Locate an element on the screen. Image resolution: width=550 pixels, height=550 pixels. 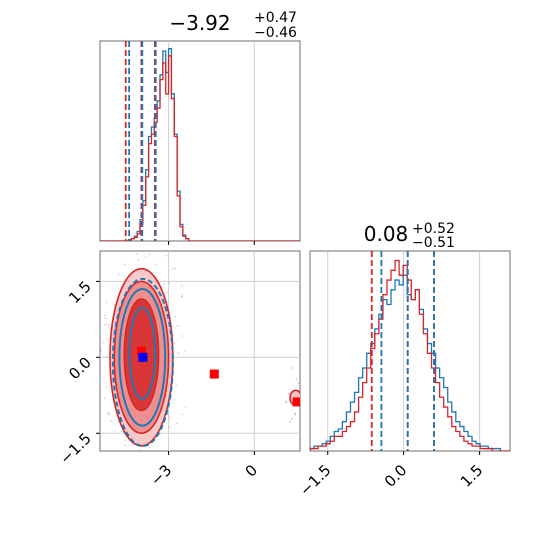
marginal-y-title-minus: −0.51 is located at coordinates (433, 243).